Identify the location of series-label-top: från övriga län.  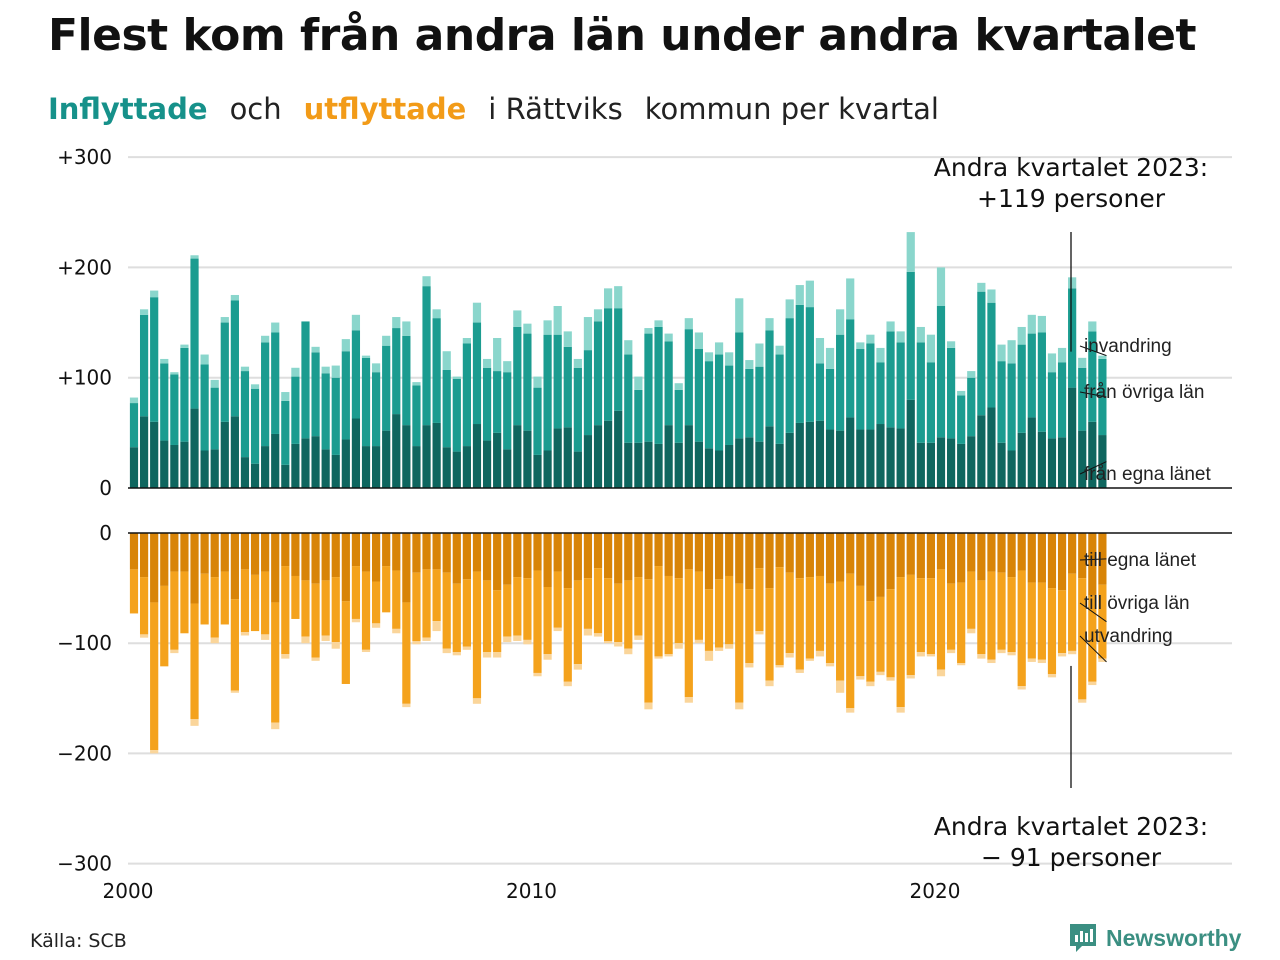
(1144, 392).